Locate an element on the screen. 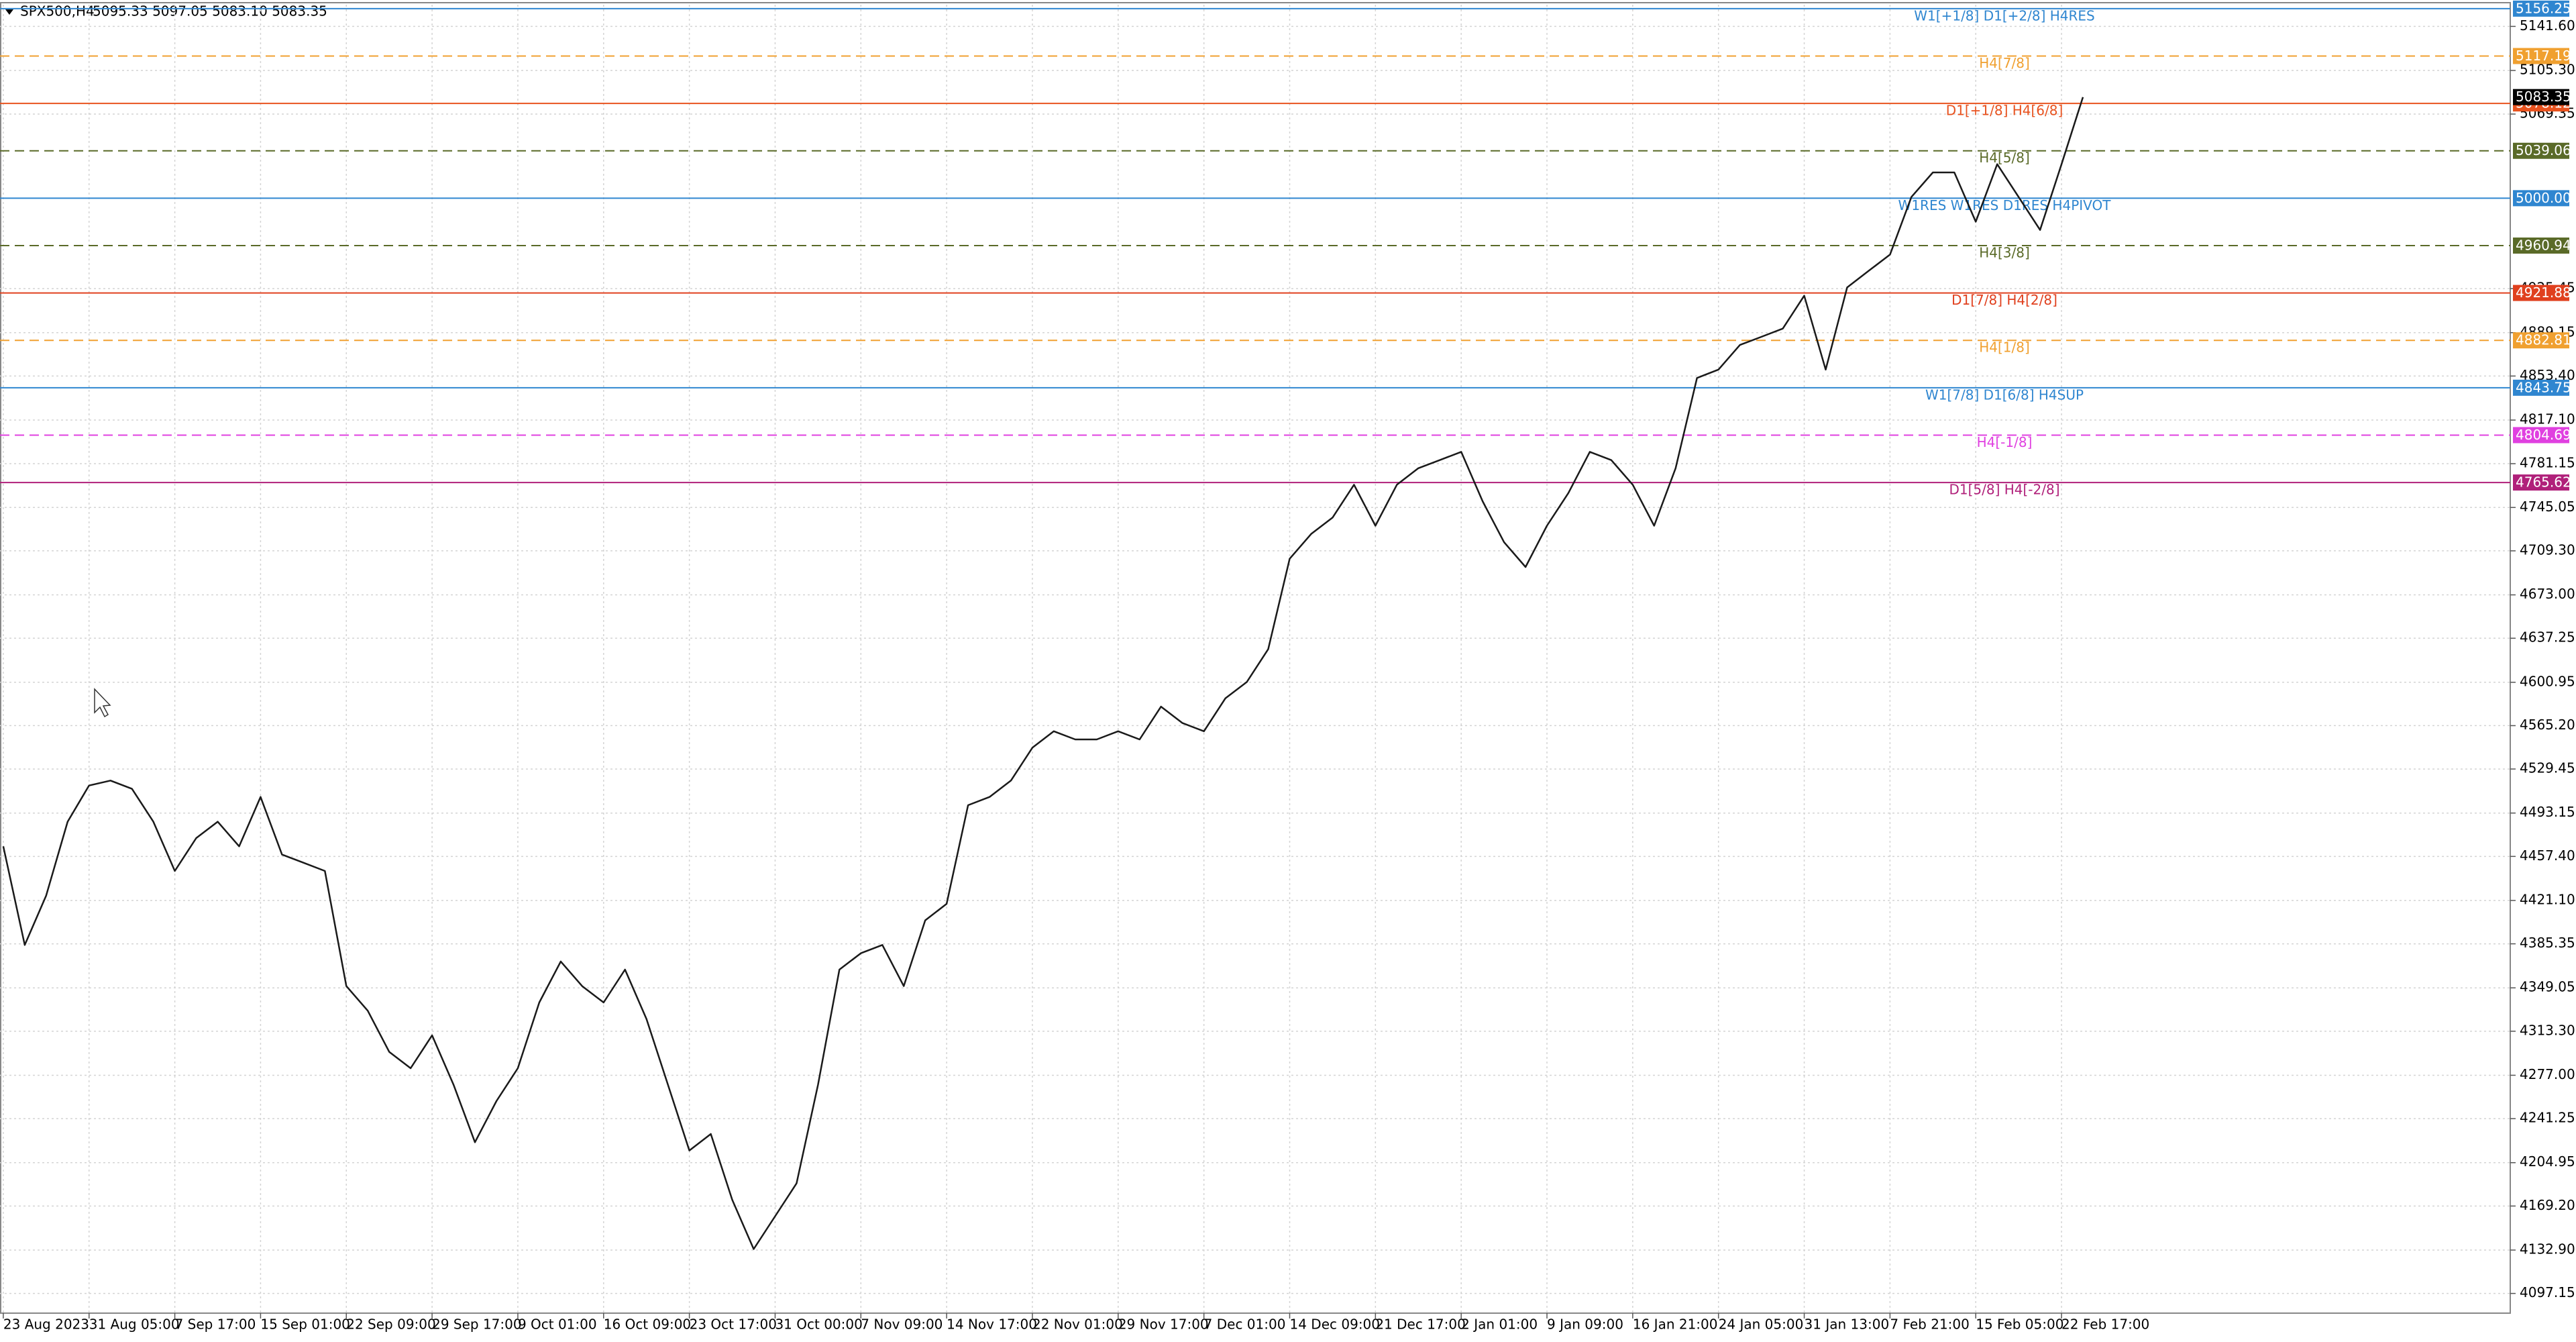 The image size is (2576, 1342). price-tag-label: 5156.25 is located at coordinates (2543, 8).